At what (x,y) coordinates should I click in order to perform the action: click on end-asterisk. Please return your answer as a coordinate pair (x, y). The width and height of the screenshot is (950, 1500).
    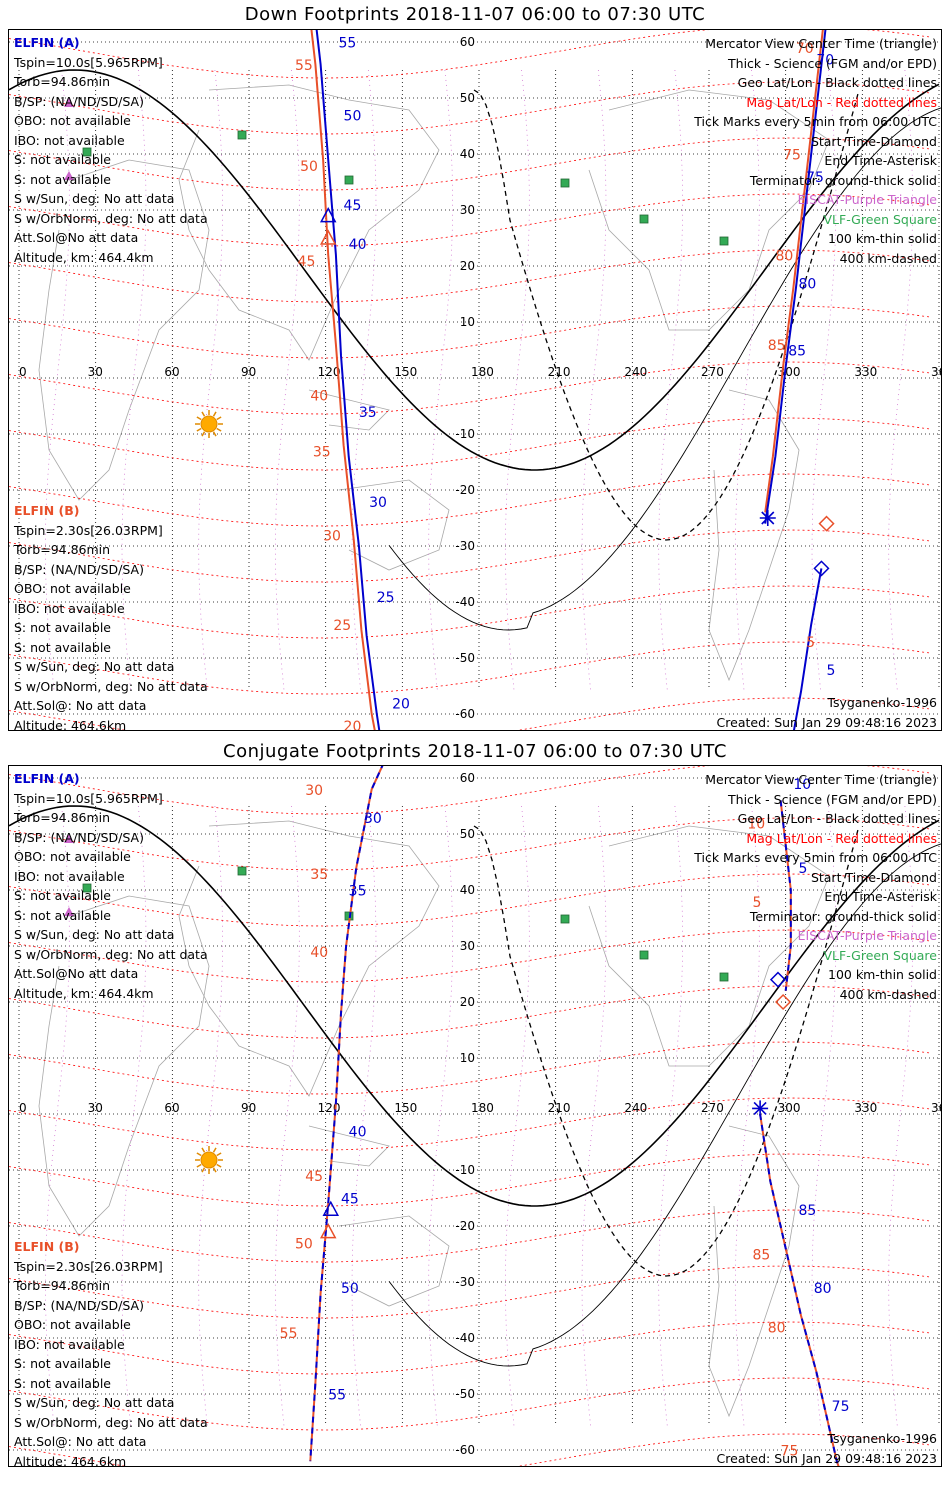
    Looking at the image, I should click on (760, 1108).